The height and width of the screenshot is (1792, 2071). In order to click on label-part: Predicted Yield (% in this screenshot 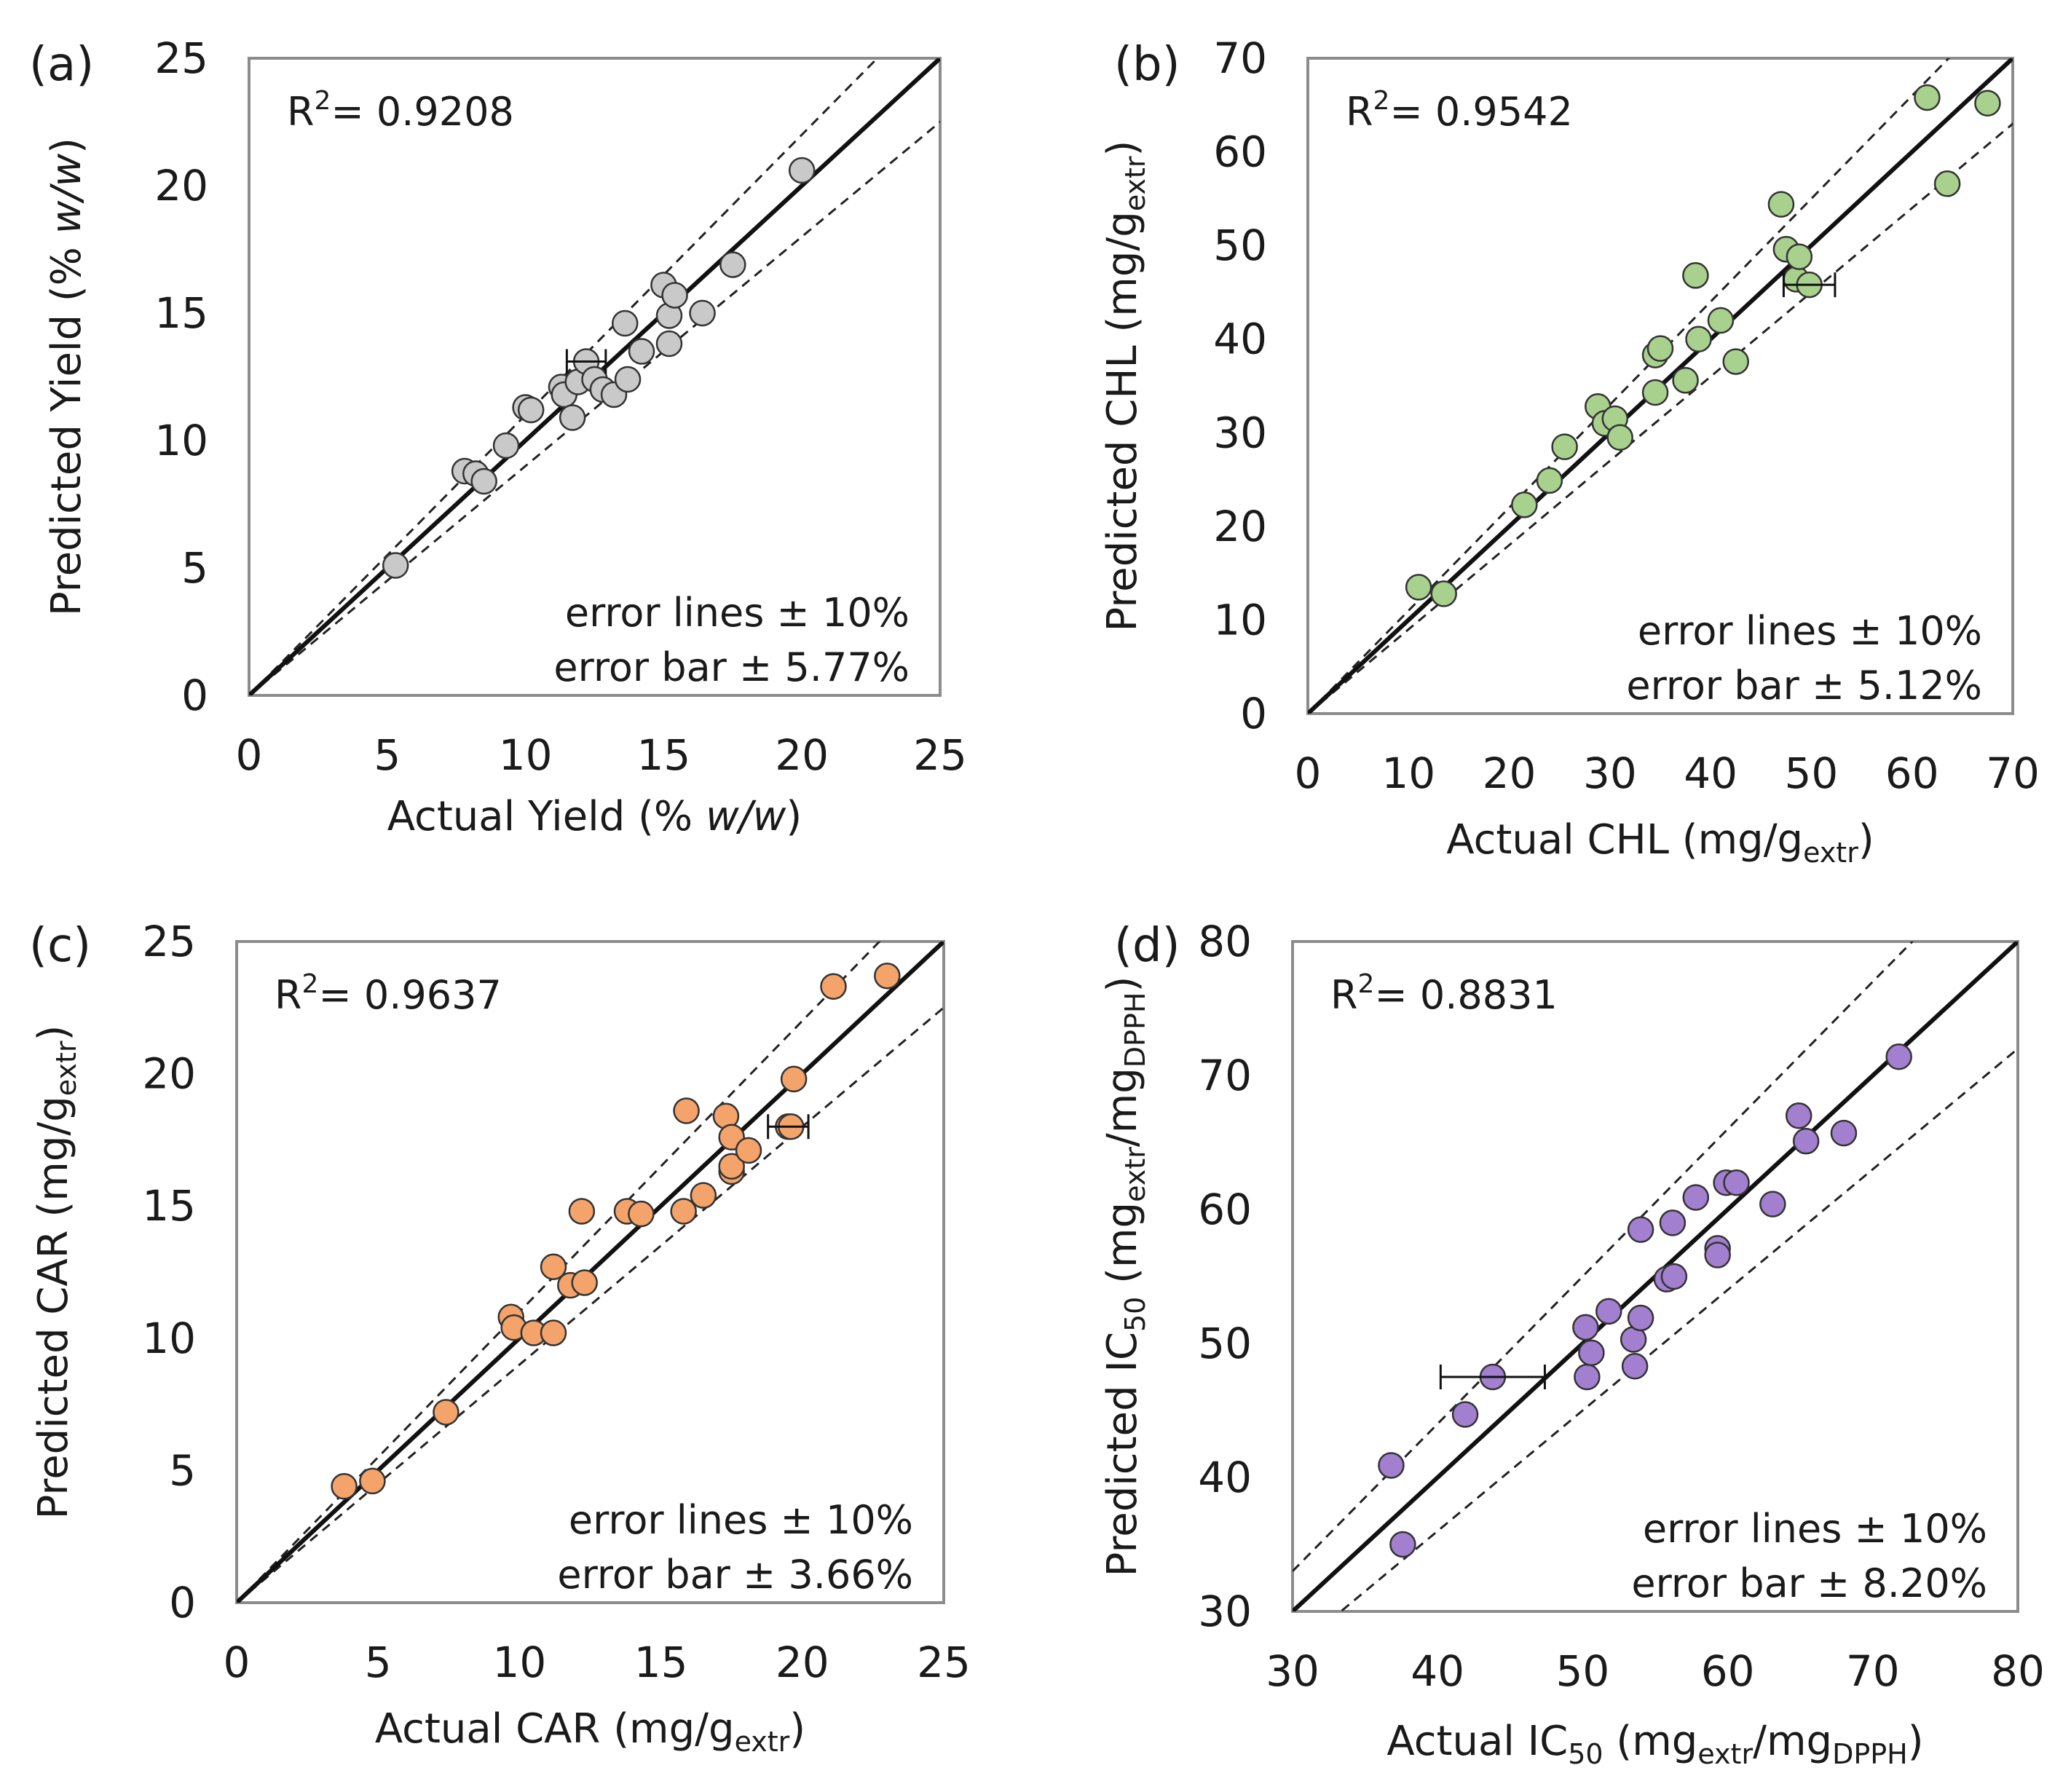, I will do `click(66, 425)`.